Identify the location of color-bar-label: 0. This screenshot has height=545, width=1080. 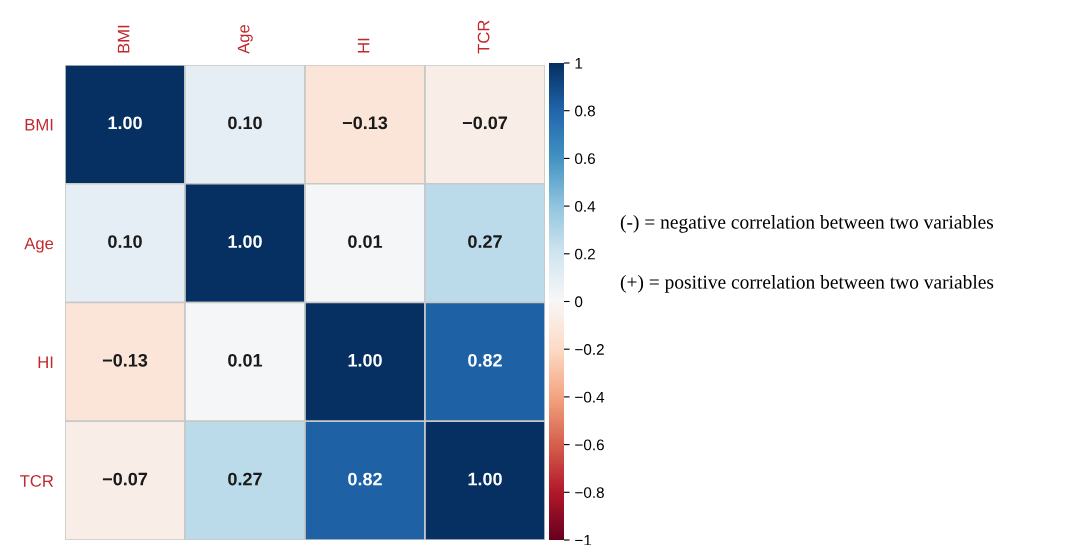
(579, 302).